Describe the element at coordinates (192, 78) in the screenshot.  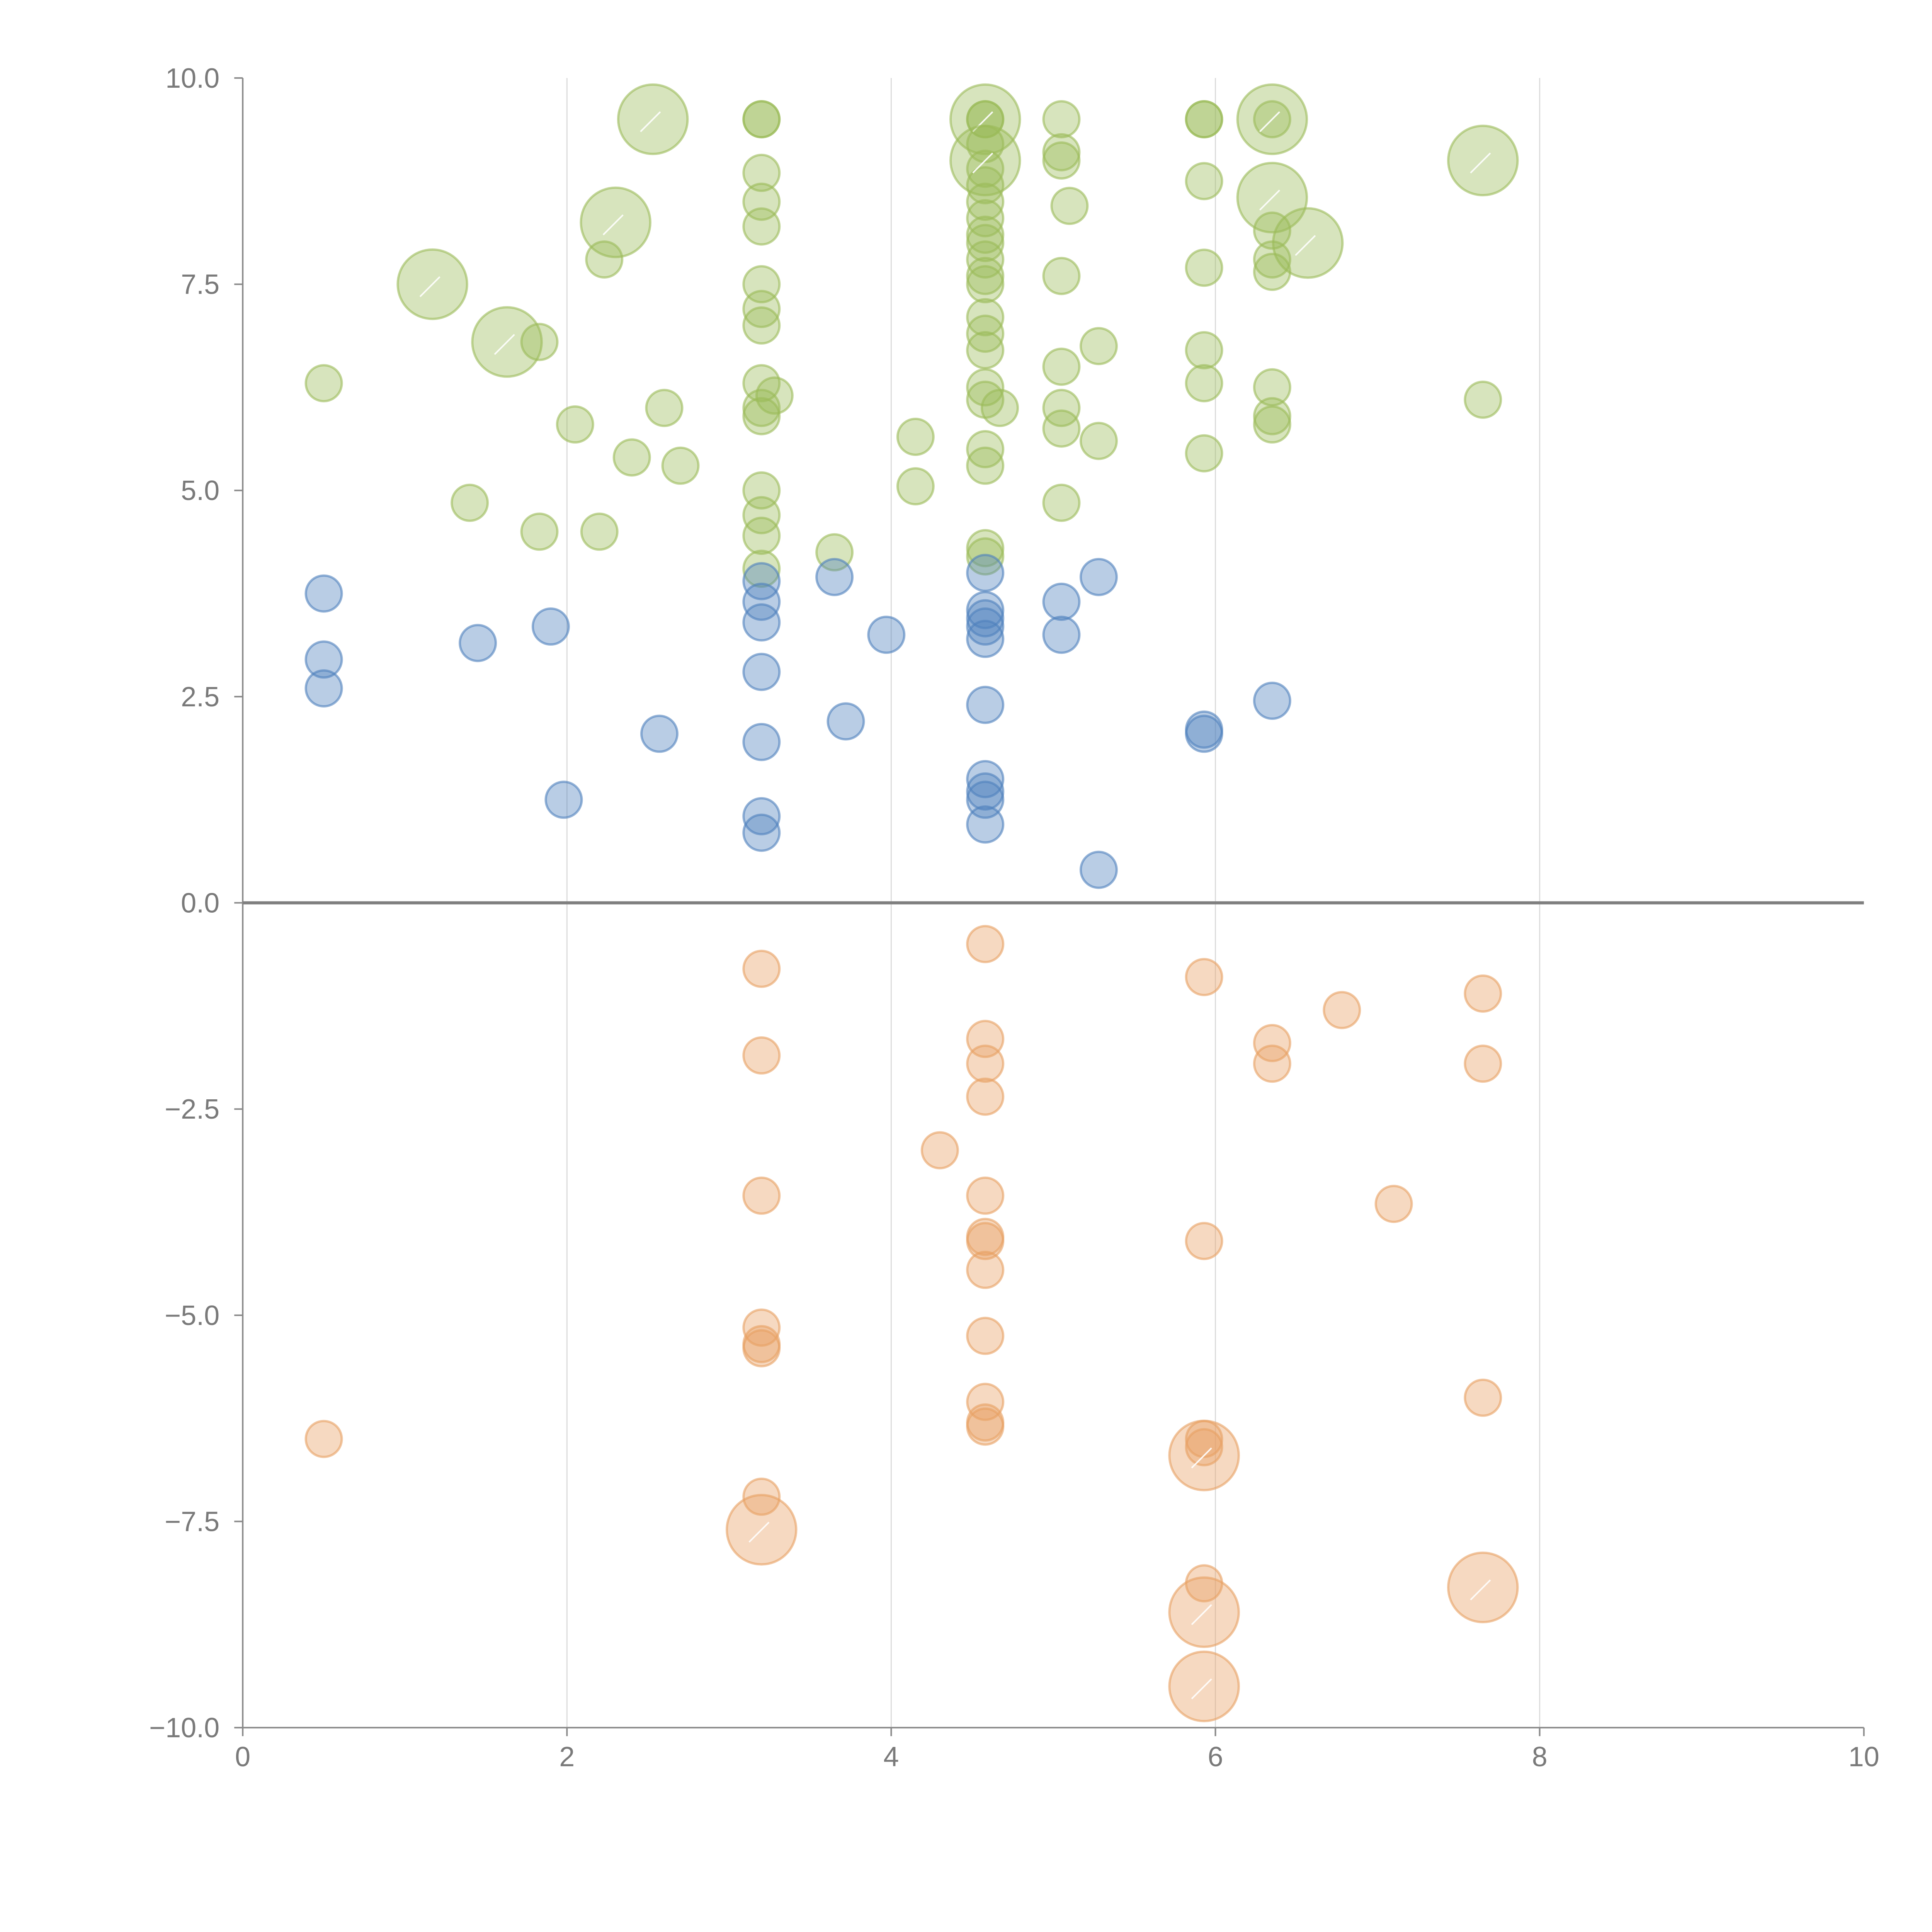
I see `y-tick-label: 10.0` at that location.